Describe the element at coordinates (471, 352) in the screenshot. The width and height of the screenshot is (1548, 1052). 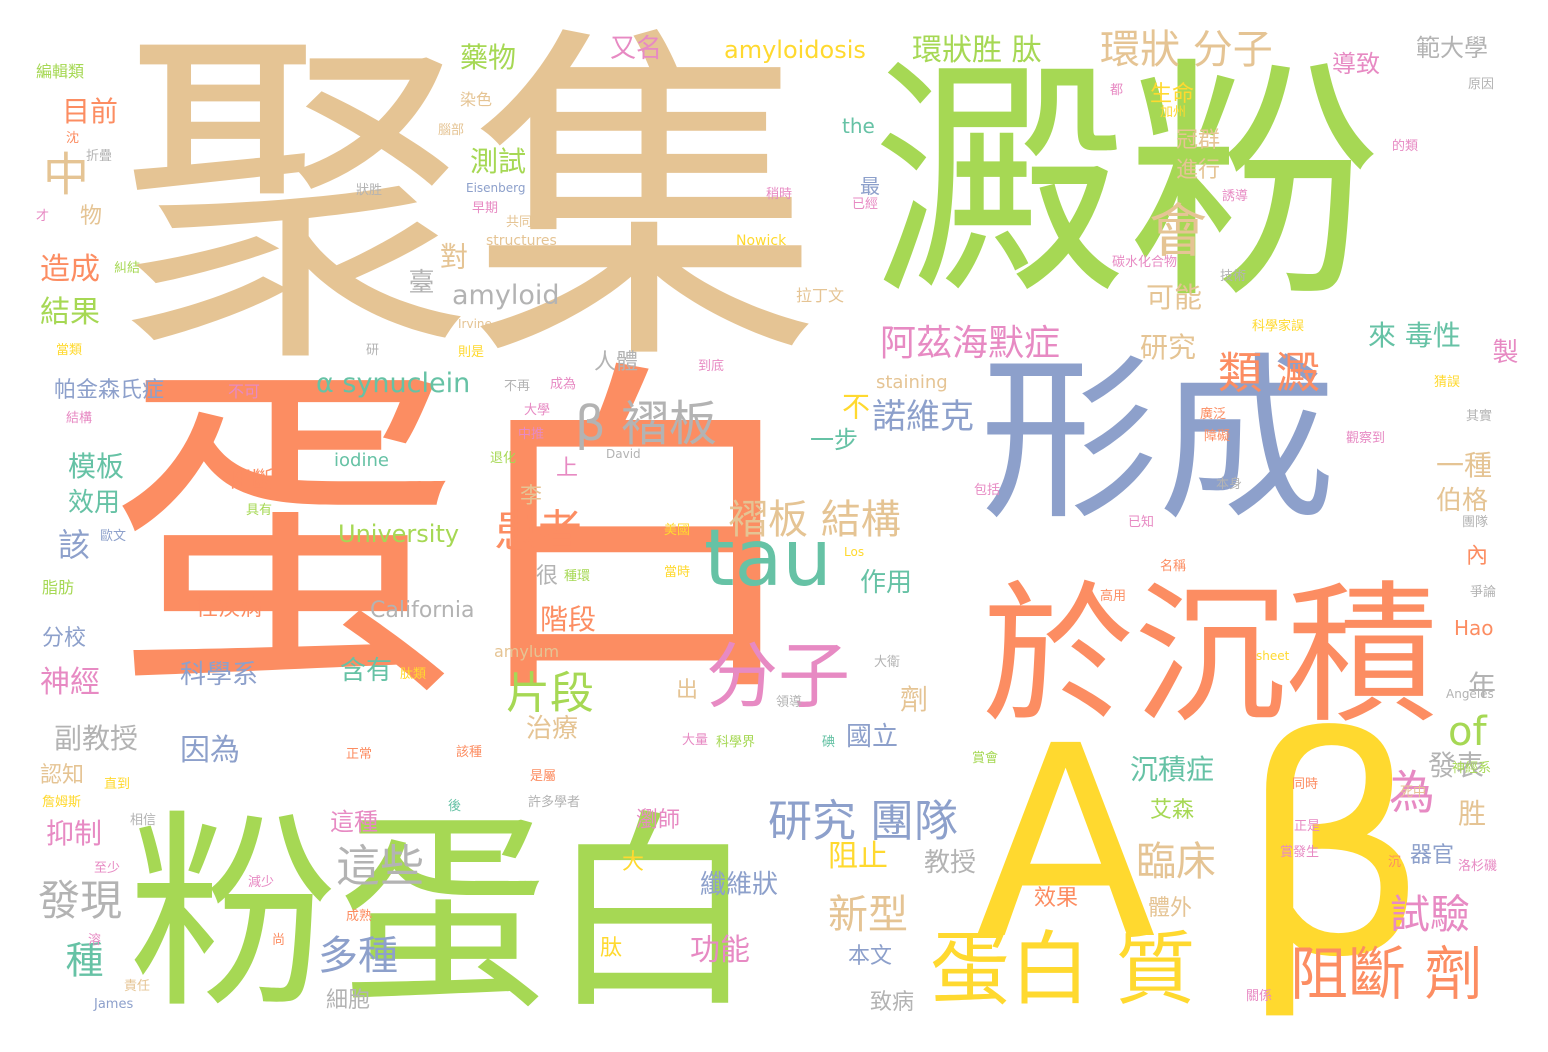
I see `word-cloud-word: 則是` at that location.